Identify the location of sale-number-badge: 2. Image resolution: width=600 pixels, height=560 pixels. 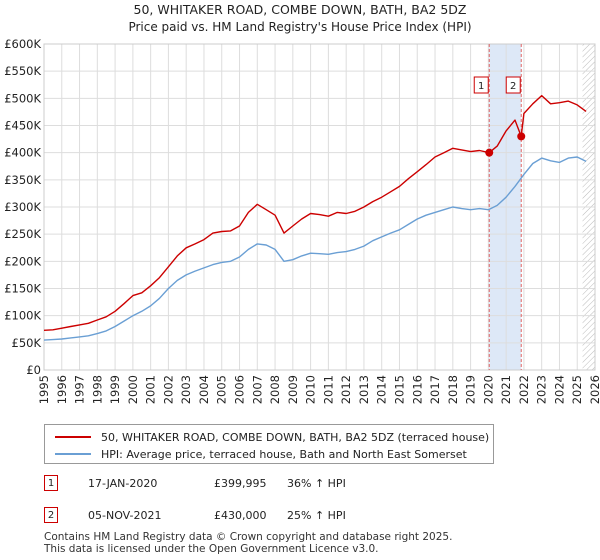
(51, 515).